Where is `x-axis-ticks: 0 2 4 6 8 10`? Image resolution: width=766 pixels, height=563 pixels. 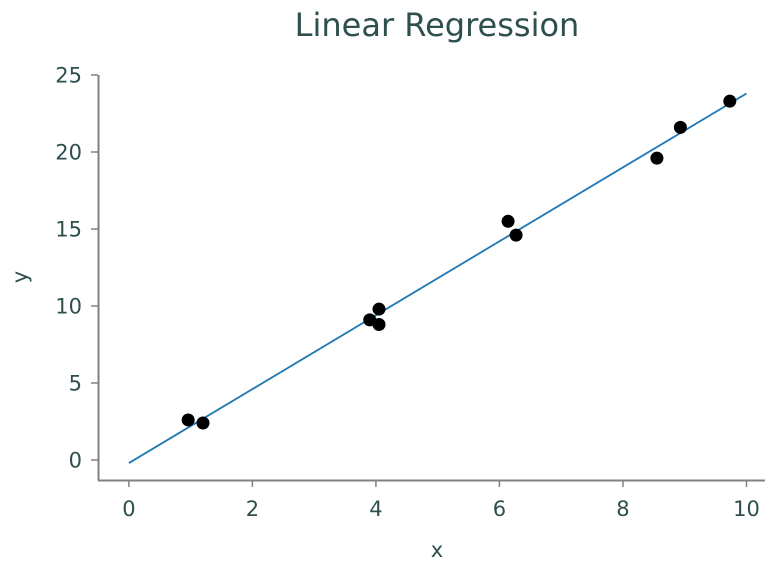
x-axis-ticks: 0 2 4 6 8 10 is located at coordinates (441, 500).